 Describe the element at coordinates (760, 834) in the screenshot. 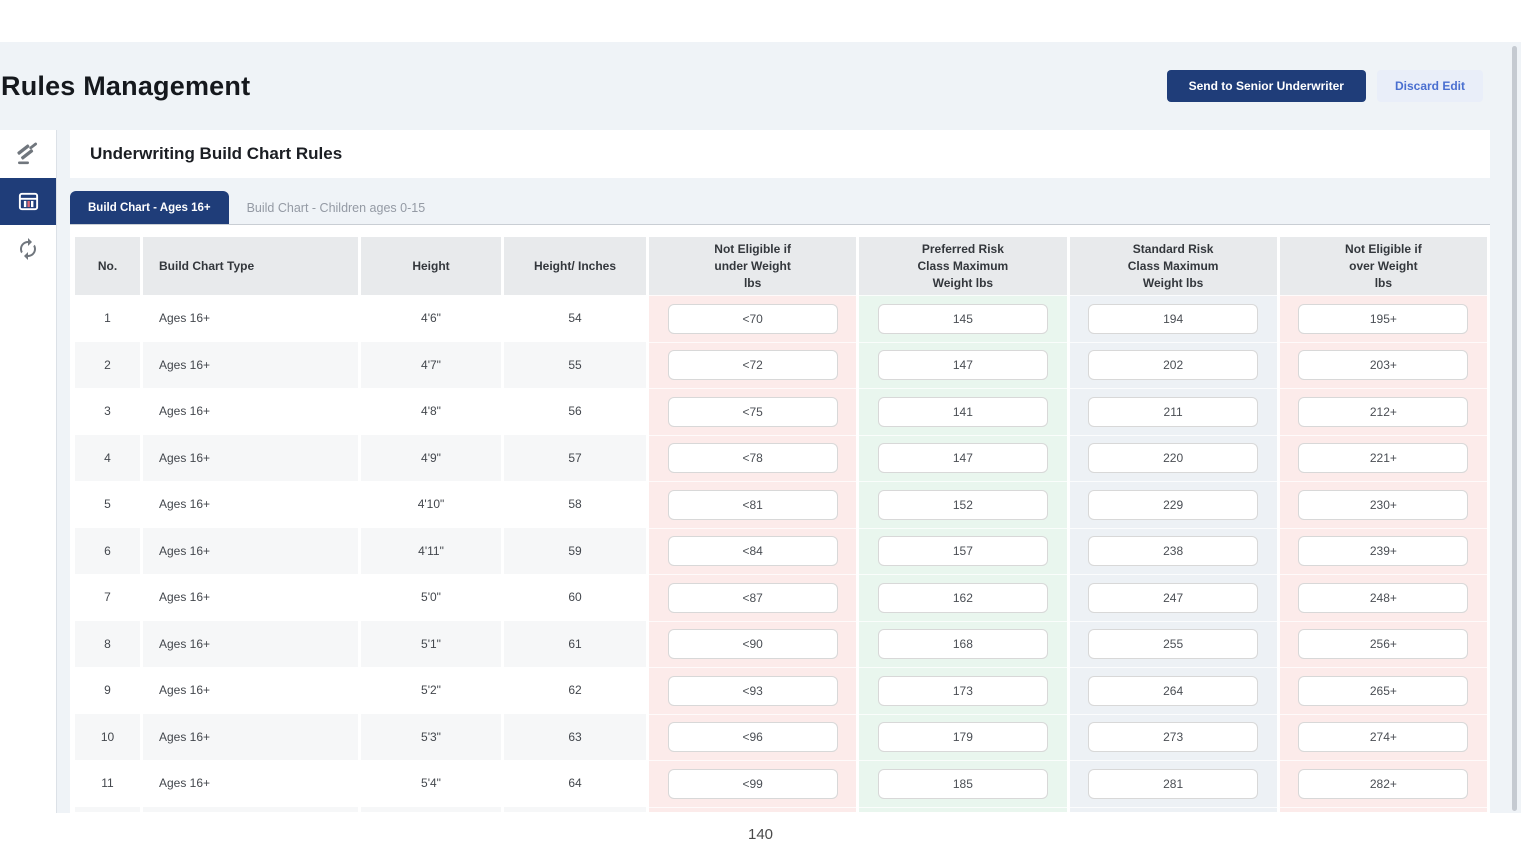

I see `page-number: 140` at that location.